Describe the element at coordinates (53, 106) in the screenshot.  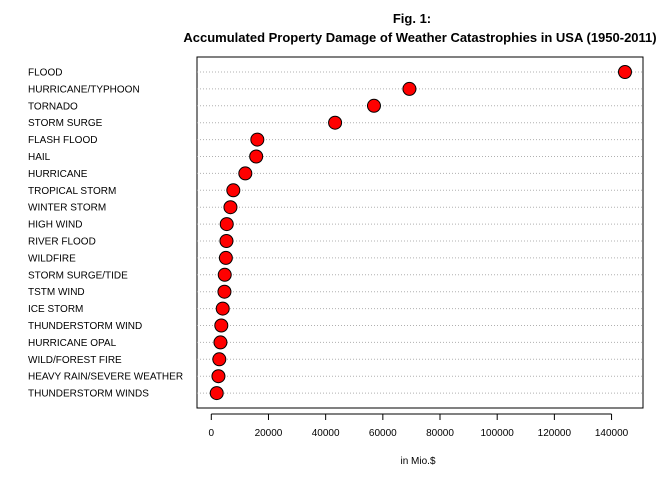
I see `category-label: TORNADO` at that location.